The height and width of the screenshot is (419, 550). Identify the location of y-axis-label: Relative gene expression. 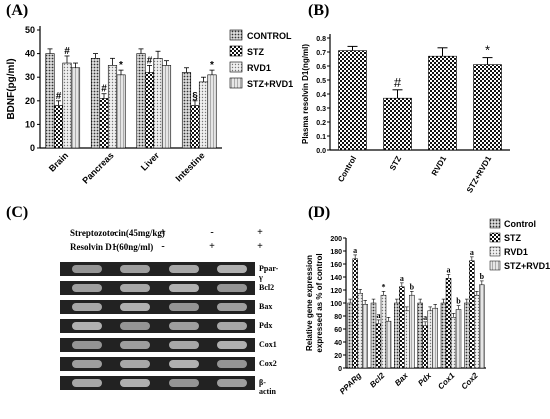
(309, 303).